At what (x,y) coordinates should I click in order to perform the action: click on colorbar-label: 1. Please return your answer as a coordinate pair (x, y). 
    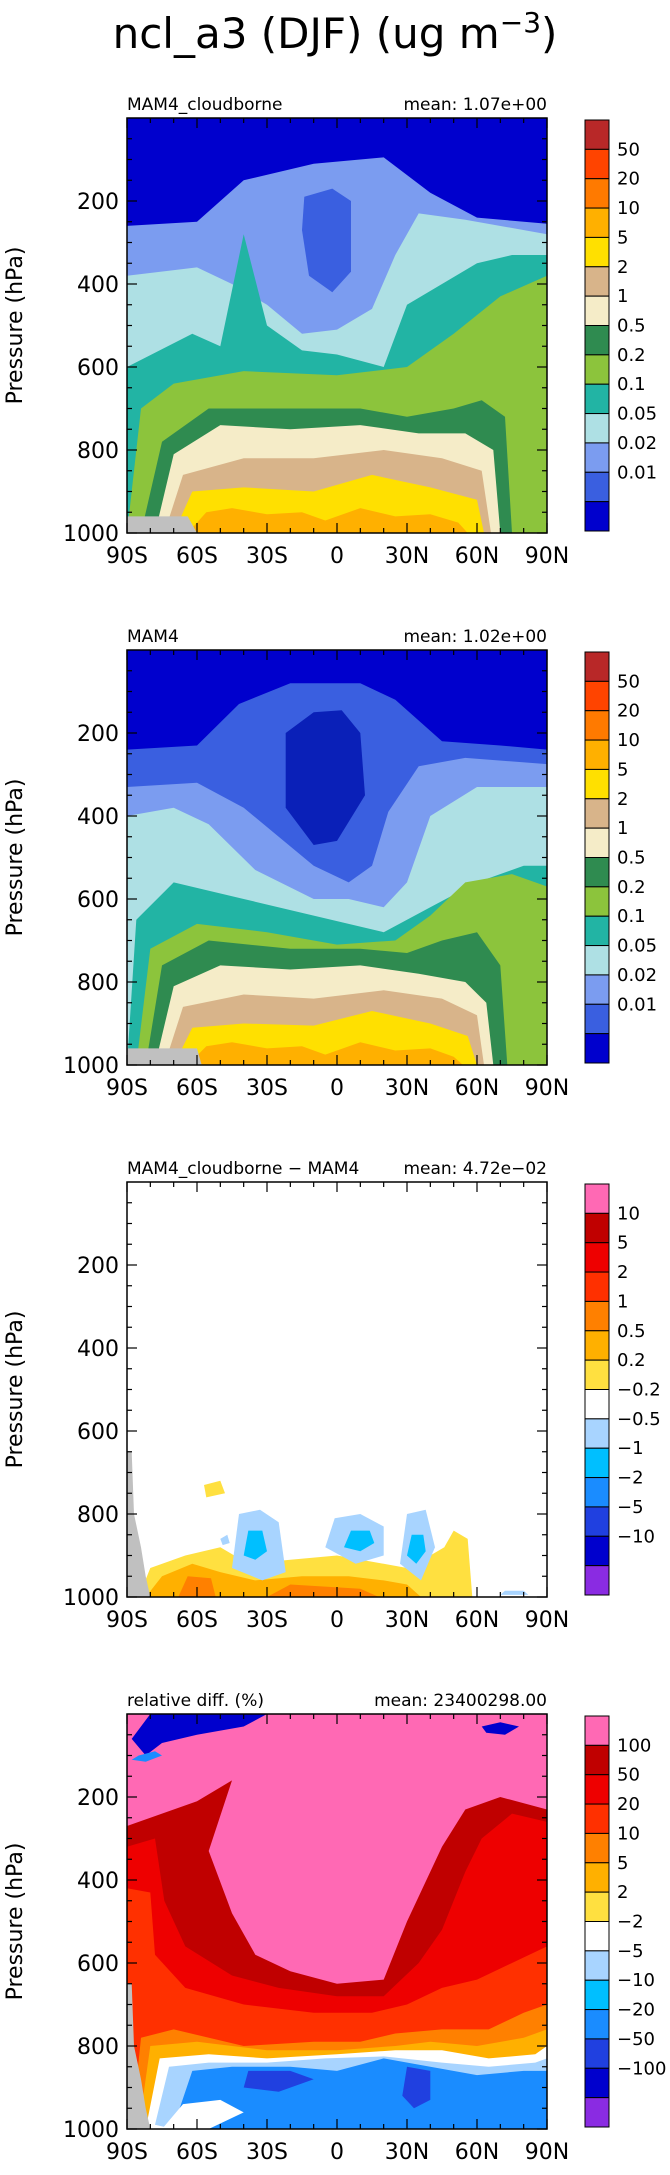
    Looking at the image, I should click on (622, 296).